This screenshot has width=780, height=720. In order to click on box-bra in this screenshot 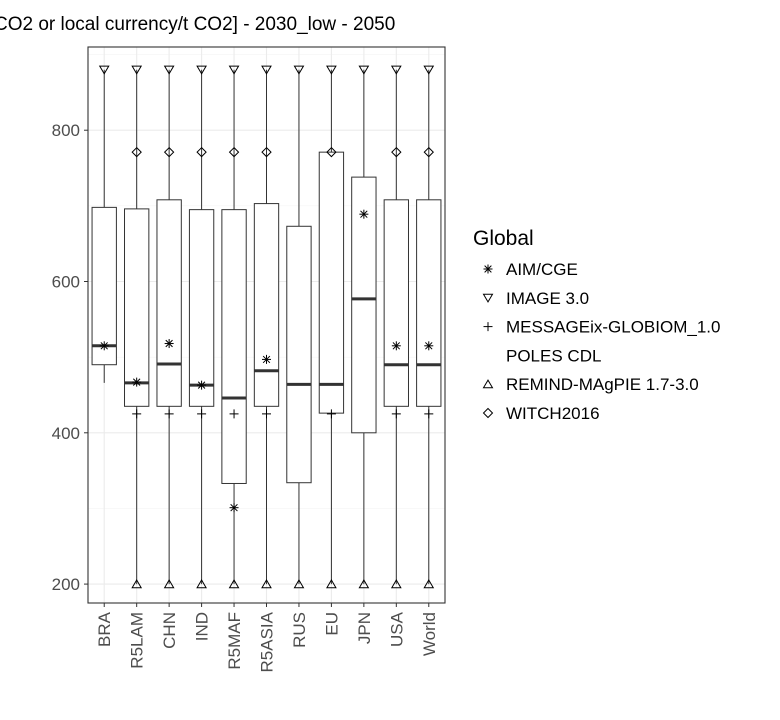, I will do `click(104, 226)`.